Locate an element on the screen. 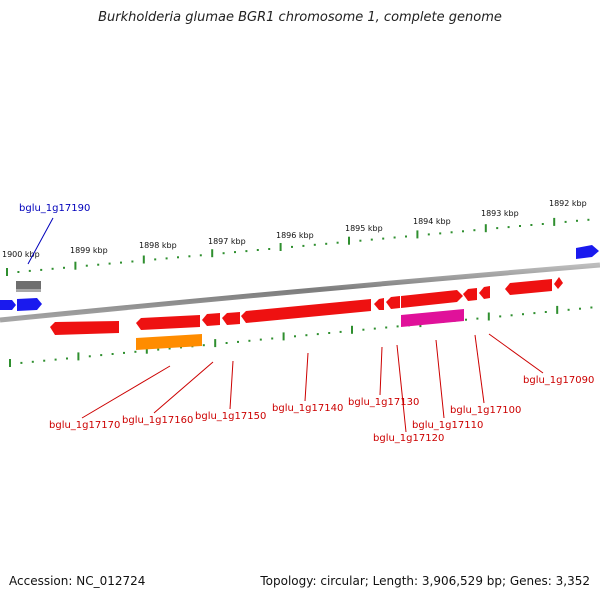 This screenshot has width=600, height=600. cds-bglu-1g17085 is located at coordinates (558, 283).